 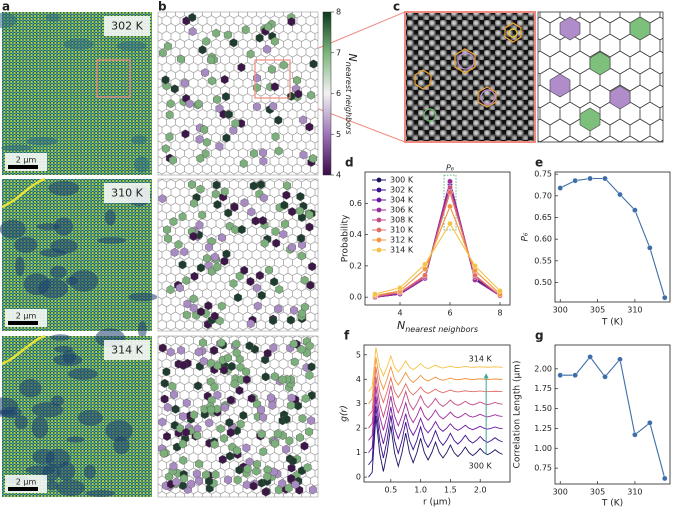 What do you see at coordinates (358, 379) in the screenshot?
I see `y-tick-label: 4` at bounding box center [358, 379].